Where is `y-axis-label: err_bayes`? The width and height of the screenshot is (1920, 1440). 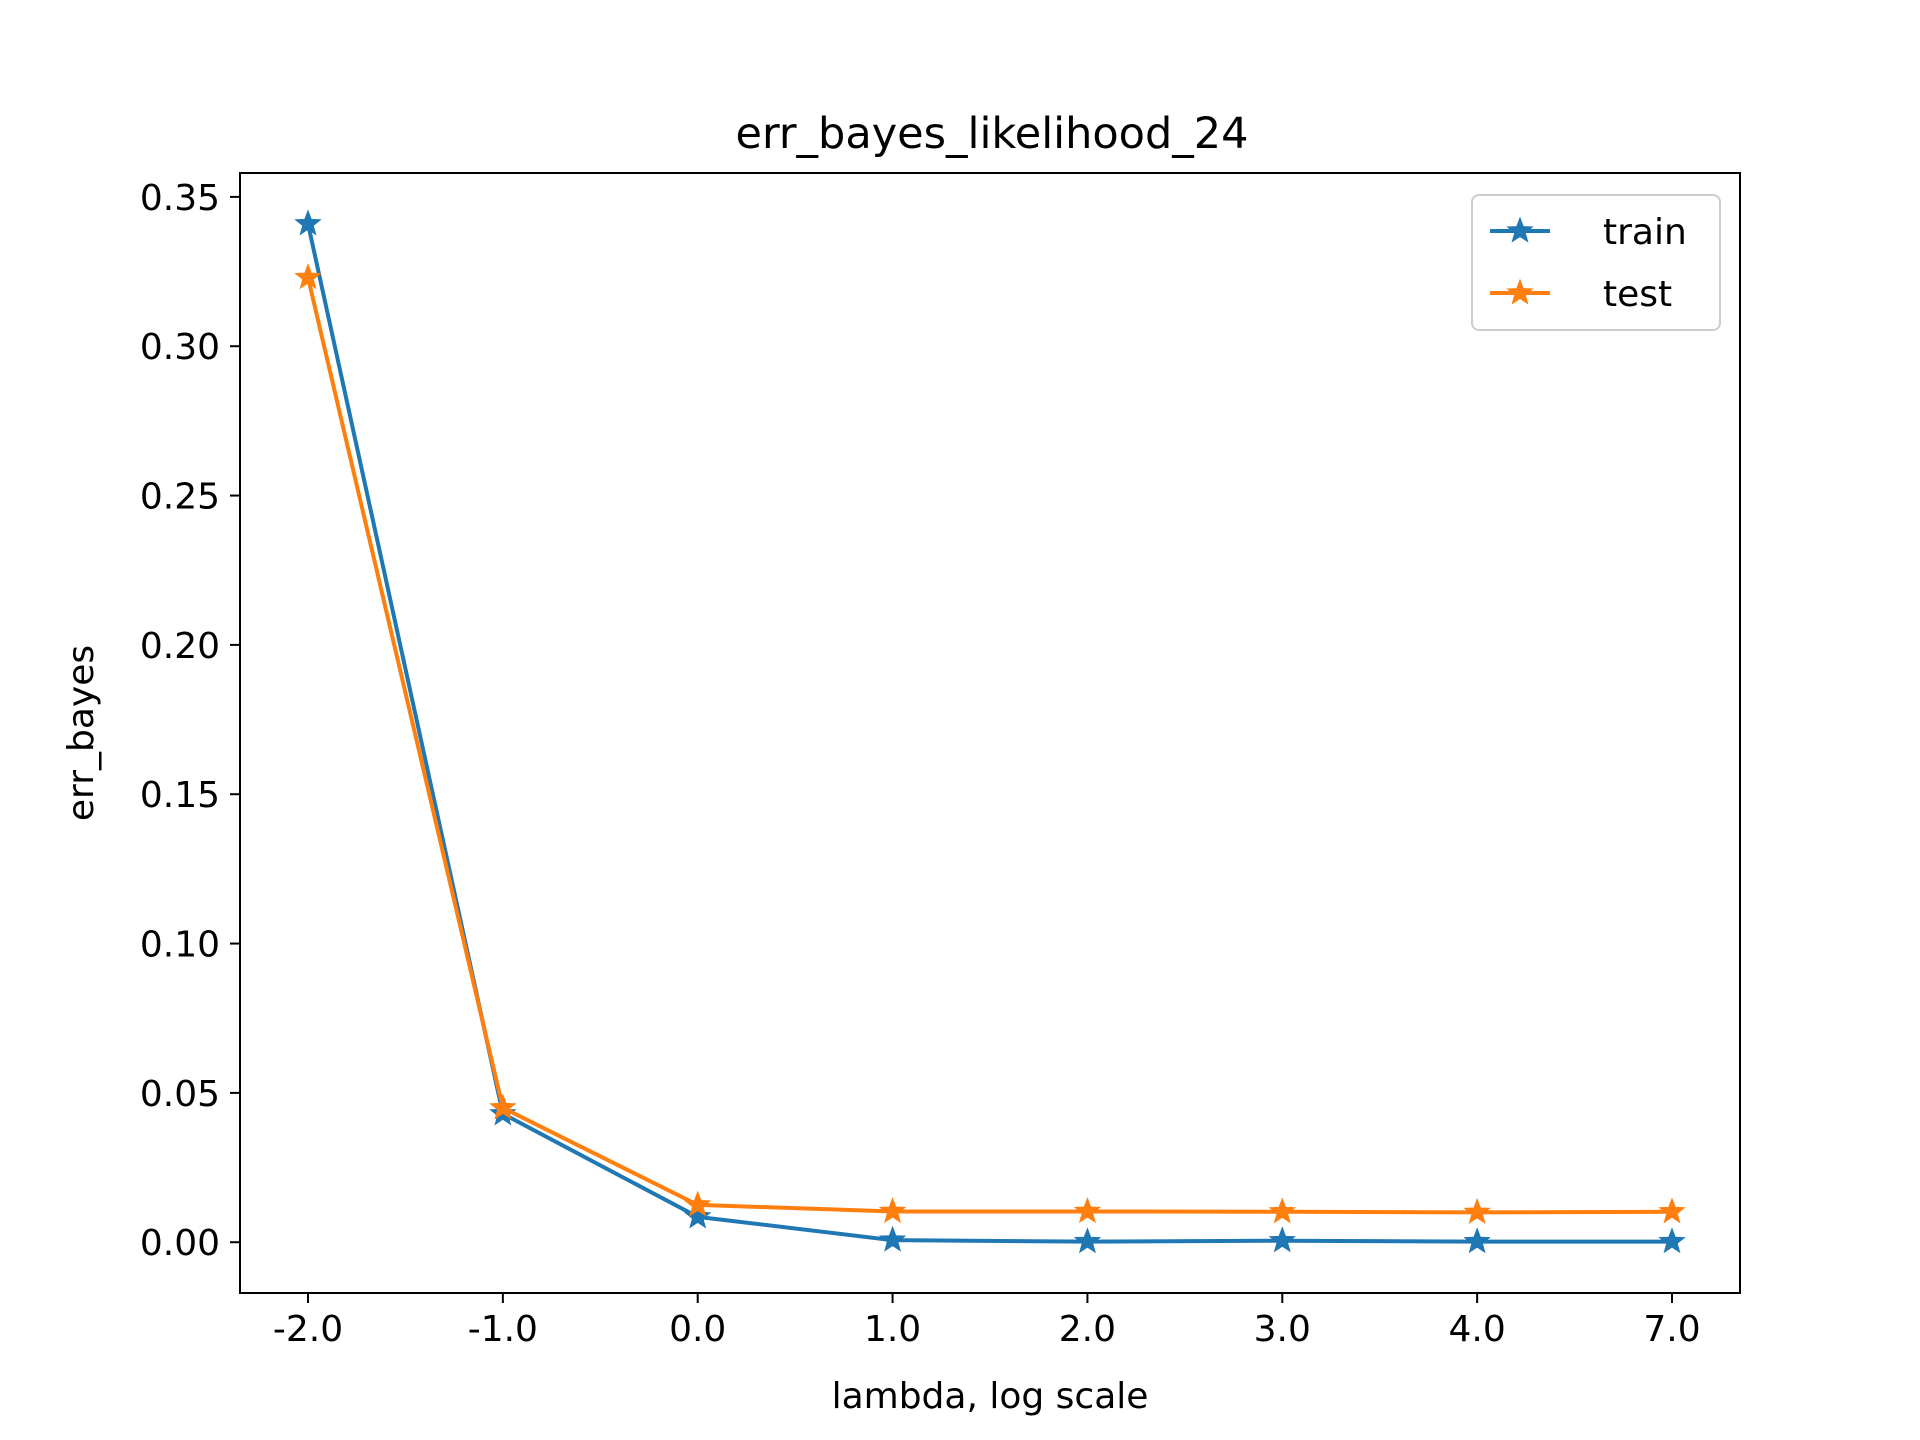
y-axis-label: err_bayes is located at coordinates (81, 733).